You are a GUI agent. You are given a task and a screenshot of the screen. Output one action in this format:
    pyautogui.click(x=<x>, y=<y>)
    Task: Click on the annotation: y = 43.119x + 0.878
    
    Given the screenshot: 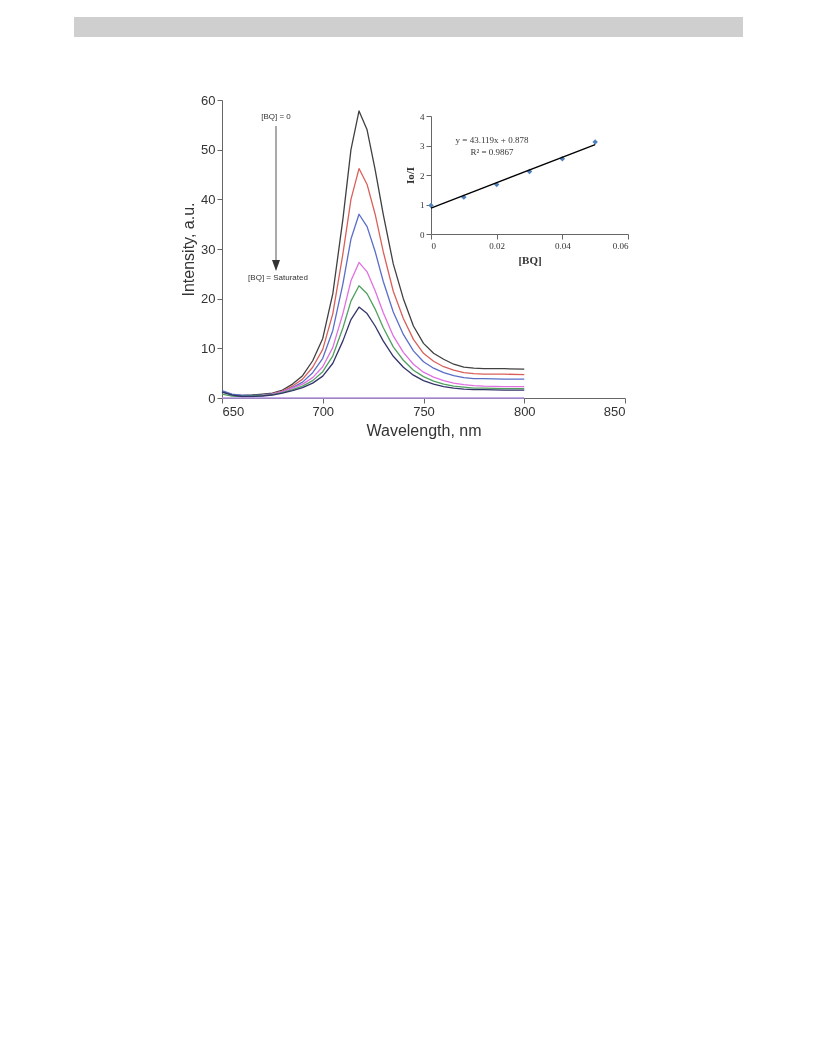 What is the action you would take?
    pyautogui.click(x=492, y=140)
    